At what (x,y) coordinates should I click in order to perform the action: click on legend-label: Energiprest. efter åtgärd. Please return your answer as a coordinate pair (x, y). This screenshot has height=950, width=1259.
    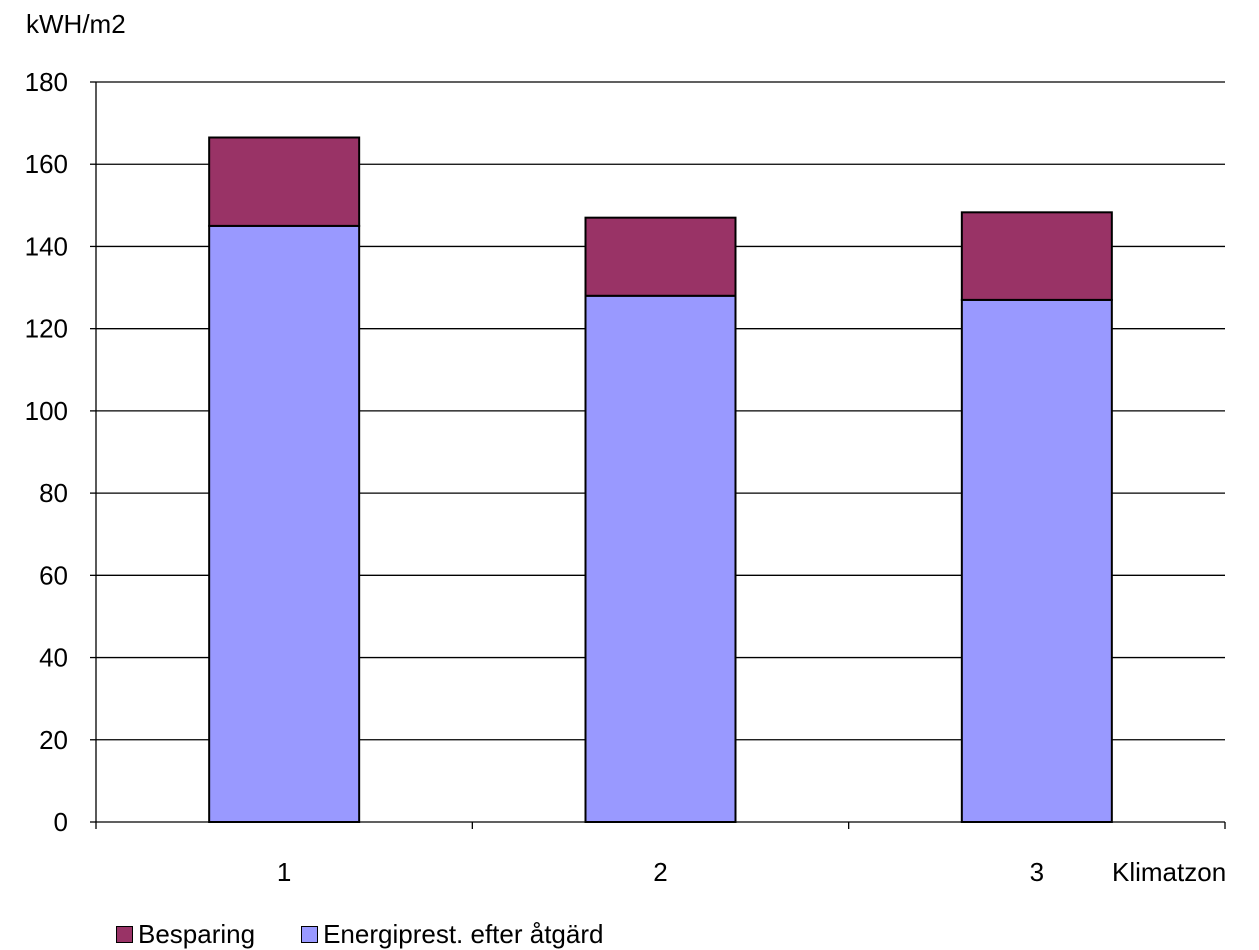
    Looking at the image, I should click on (463, 933).